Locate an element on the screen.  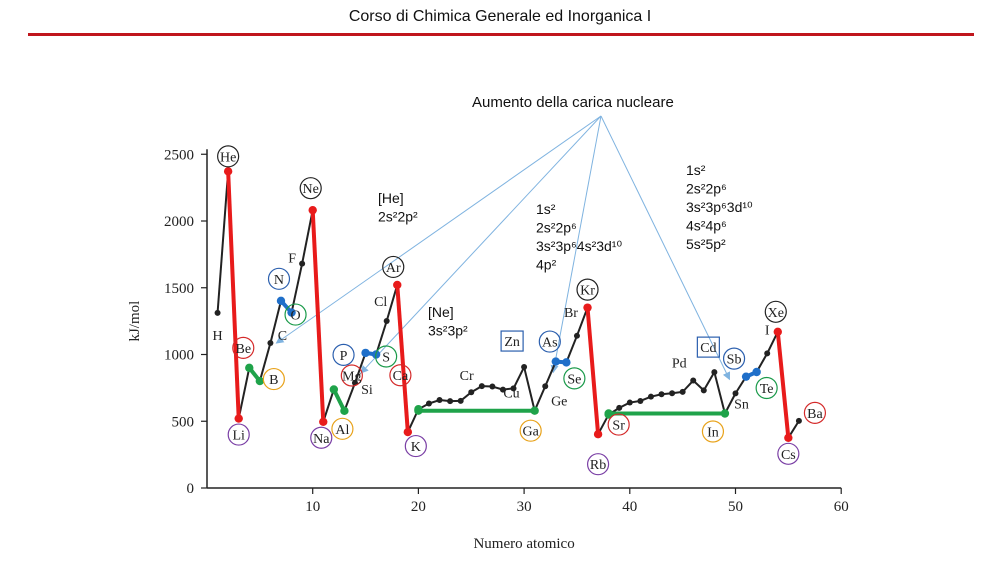
element-box is located at coordinates (708, 347).